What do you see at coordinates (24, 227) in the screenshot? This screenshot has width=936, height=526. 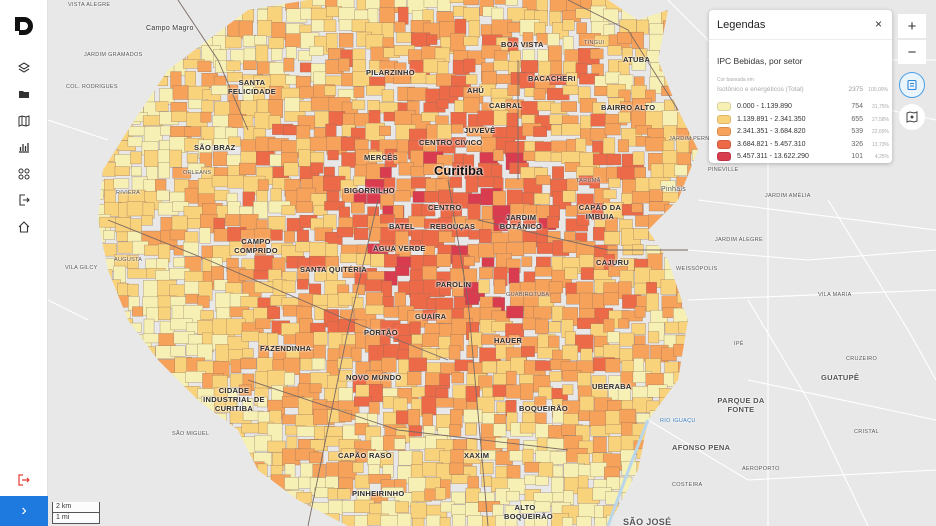 I see `home-icon` at bounding box center [24, 227].